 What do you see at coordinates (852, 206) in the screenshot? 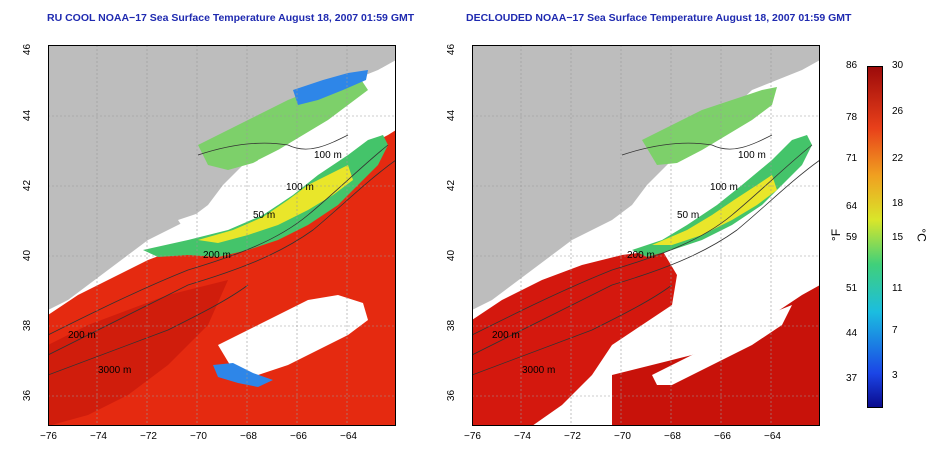
I see `colorbar-f-tick: 64` at bounding box center [852, 206].